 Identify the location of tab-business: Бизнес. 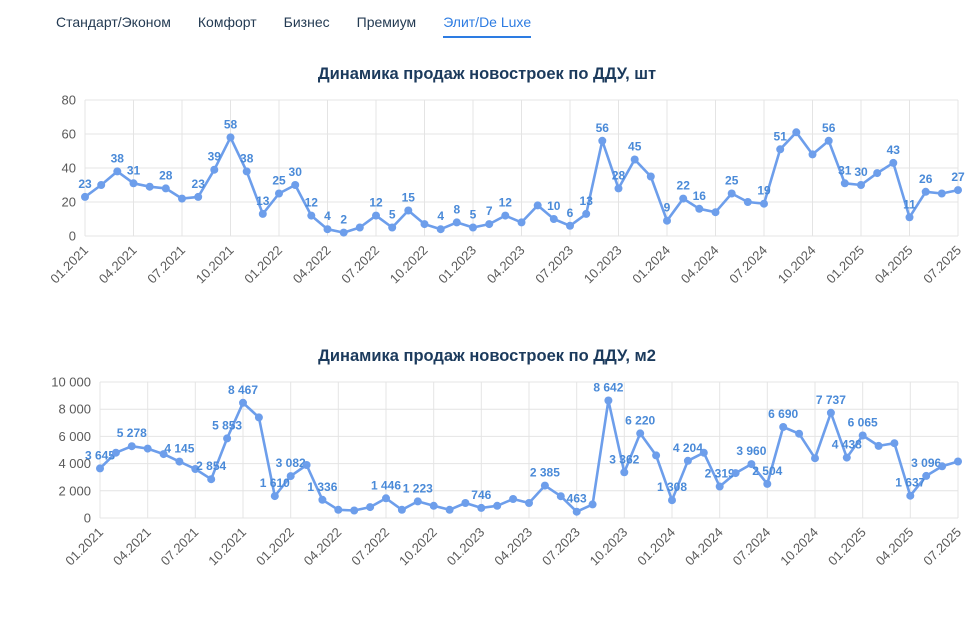
(306, 22).